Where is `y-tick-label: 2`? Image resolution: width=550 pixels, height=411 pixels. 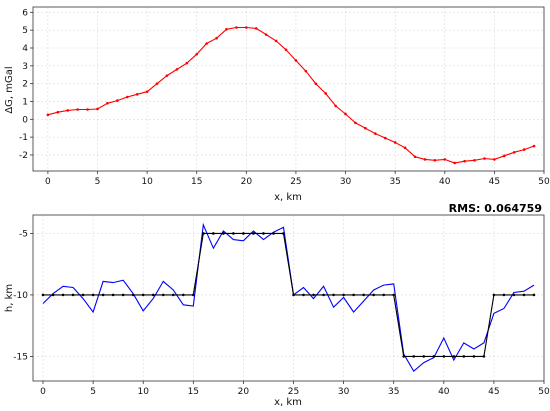 y-tick-label: 2 is located at coordinates (25, 85).